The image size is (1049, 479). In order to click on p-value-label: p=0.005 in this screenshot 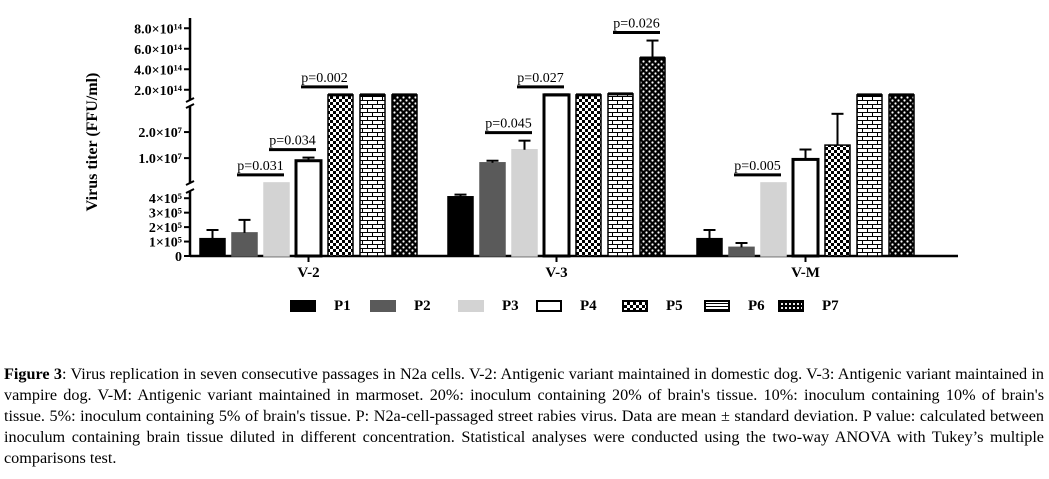, I will do `click(757, 166)`.